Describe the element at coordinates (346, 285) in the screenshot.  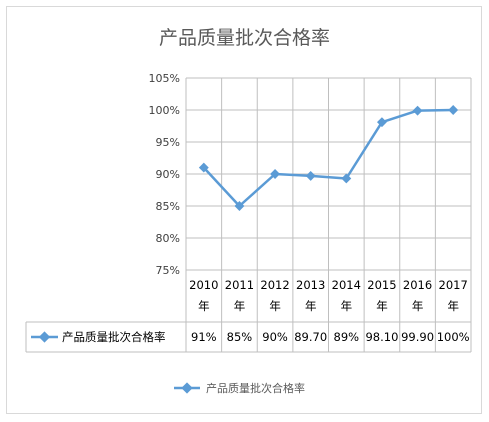
I see `x-category-year: 2014` at that location.